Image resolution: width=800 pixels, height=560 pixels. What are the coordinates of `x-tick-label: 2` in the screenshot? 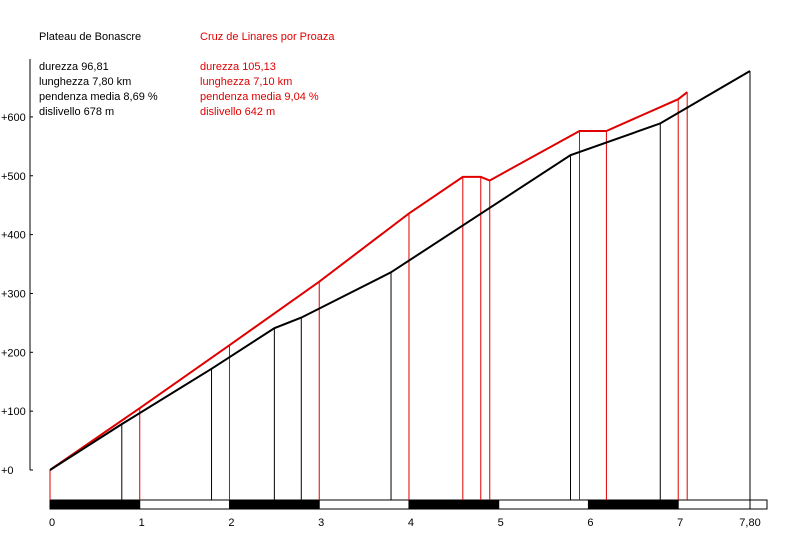 It's located at (231, 523).